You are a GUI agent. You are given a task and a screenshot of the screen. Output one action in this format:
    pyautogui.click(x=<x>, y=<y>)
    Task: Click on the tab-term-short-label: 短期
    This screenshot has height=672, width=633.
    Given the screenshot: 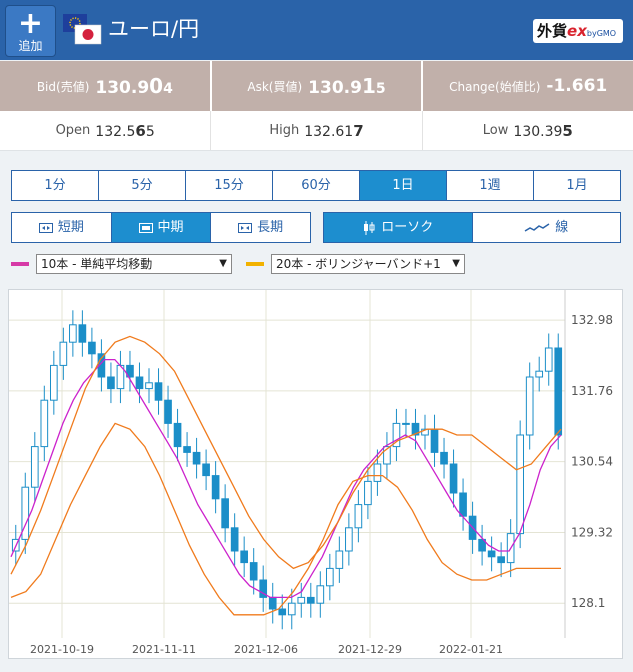 What is the action you would take?
    pyautogui.click(x=70, y=227)
    